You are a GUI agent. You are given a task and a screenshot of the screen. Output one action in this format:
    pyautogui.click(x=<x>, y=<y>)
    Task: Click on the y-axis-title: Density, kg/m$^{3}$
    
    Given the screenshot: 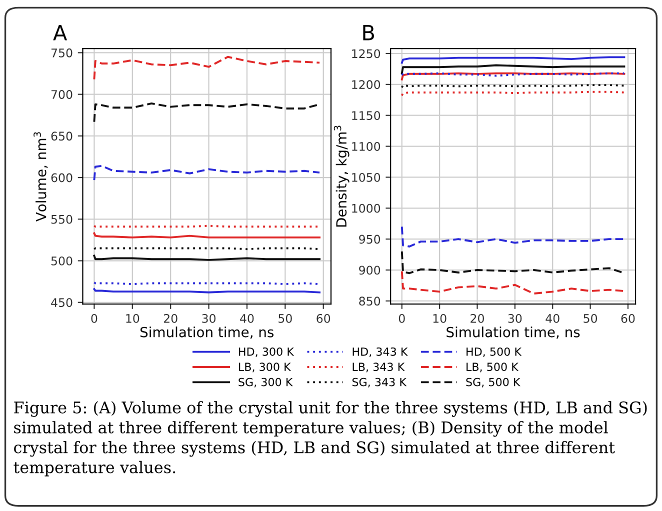 What is the action you would take?
    pyautogui.click(x=342, y=176)
    